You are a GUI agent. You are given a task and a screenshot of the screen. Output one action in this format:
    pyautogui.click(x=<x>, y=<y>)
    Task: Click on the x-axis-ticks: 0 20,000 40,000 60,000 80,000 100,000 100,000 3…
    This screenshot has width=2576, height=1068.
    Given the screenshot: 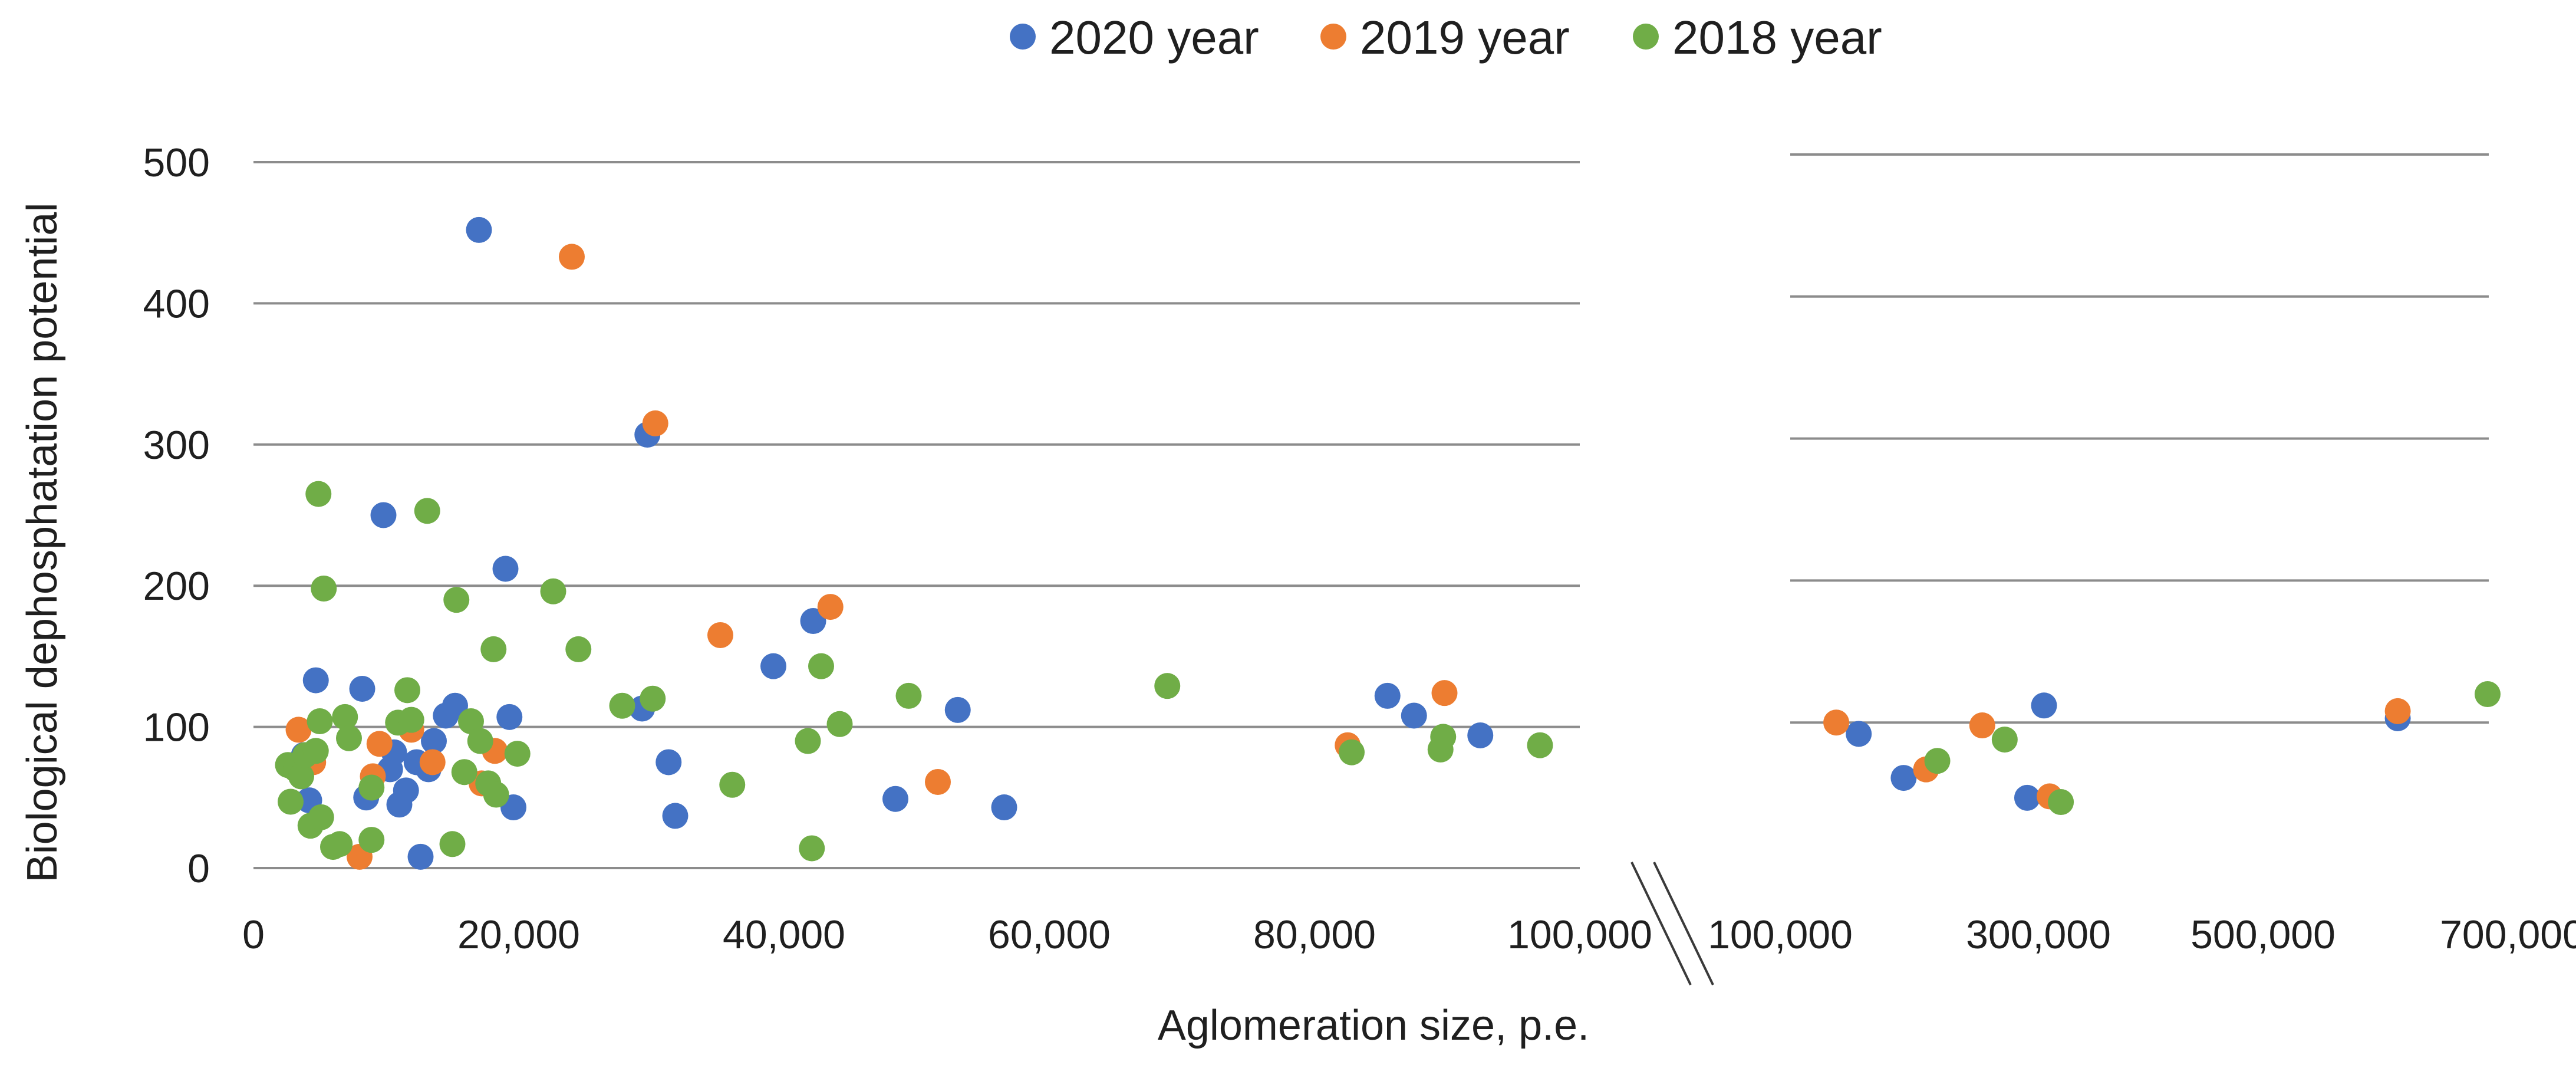 What is the action you would take?
    pyautogui.click(x=1409, y=934)
    